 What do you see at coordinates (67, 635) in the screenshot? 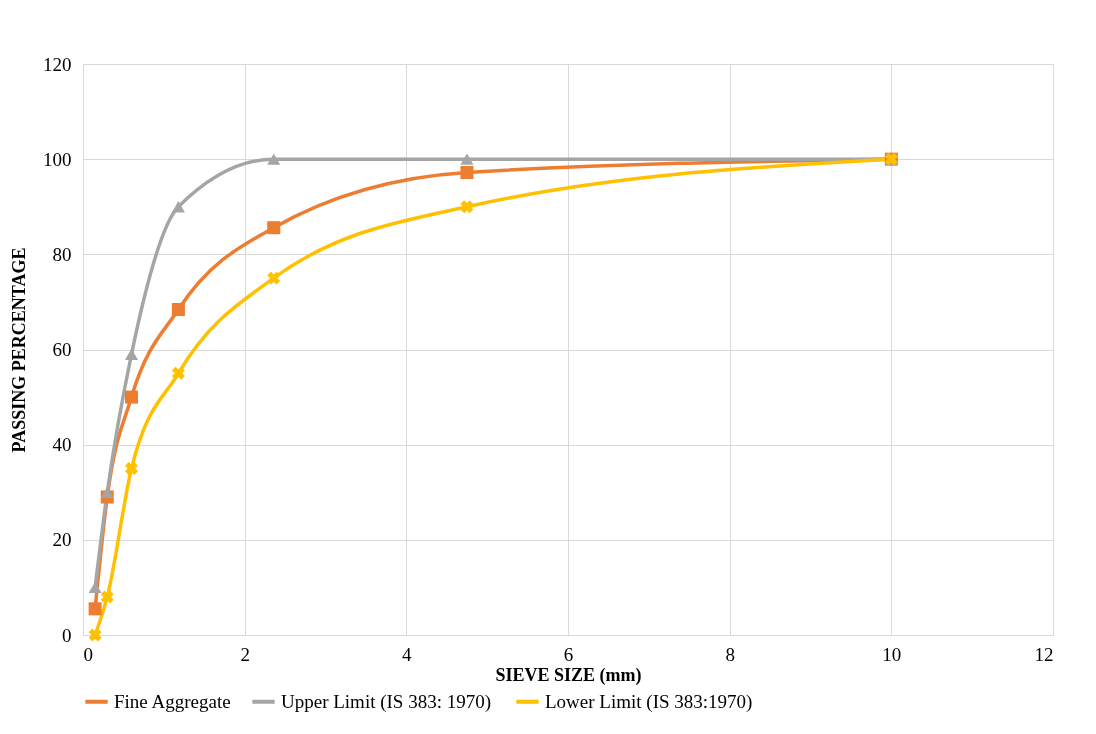
I see `y-tick-label: 0` at bounding box center [67, 635].